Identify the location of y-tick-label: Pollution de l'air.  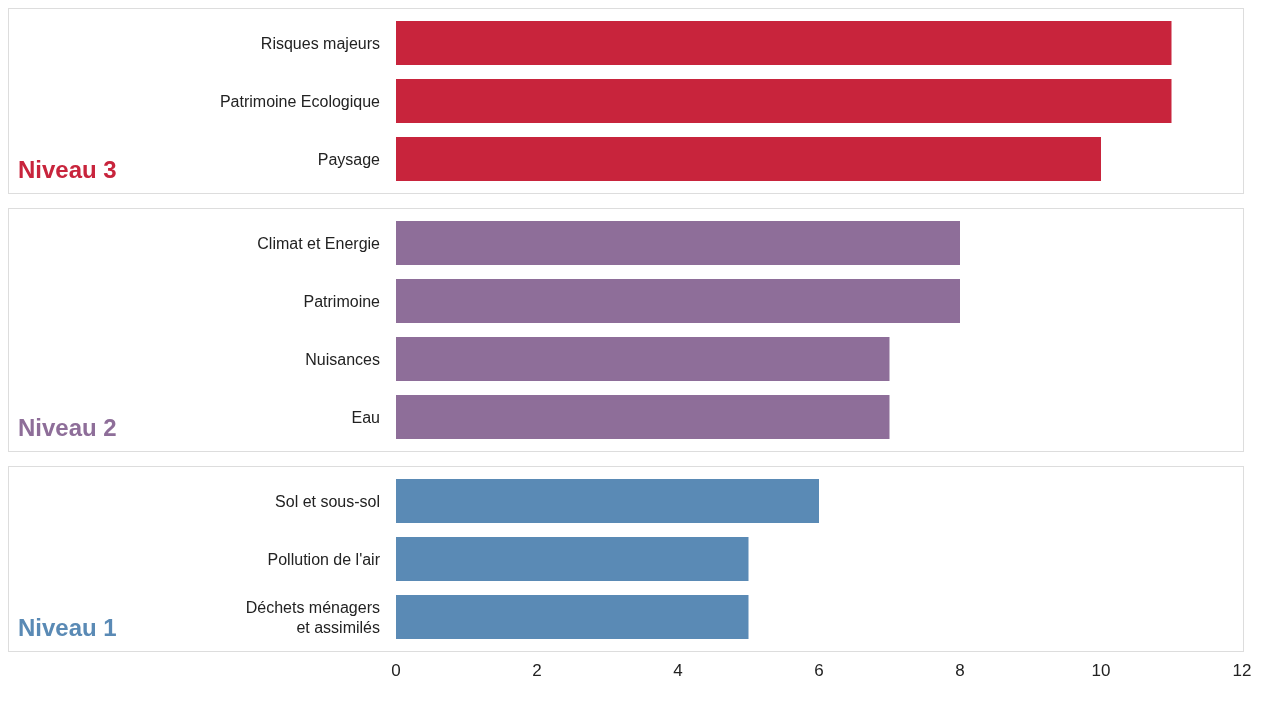
(324, 559).